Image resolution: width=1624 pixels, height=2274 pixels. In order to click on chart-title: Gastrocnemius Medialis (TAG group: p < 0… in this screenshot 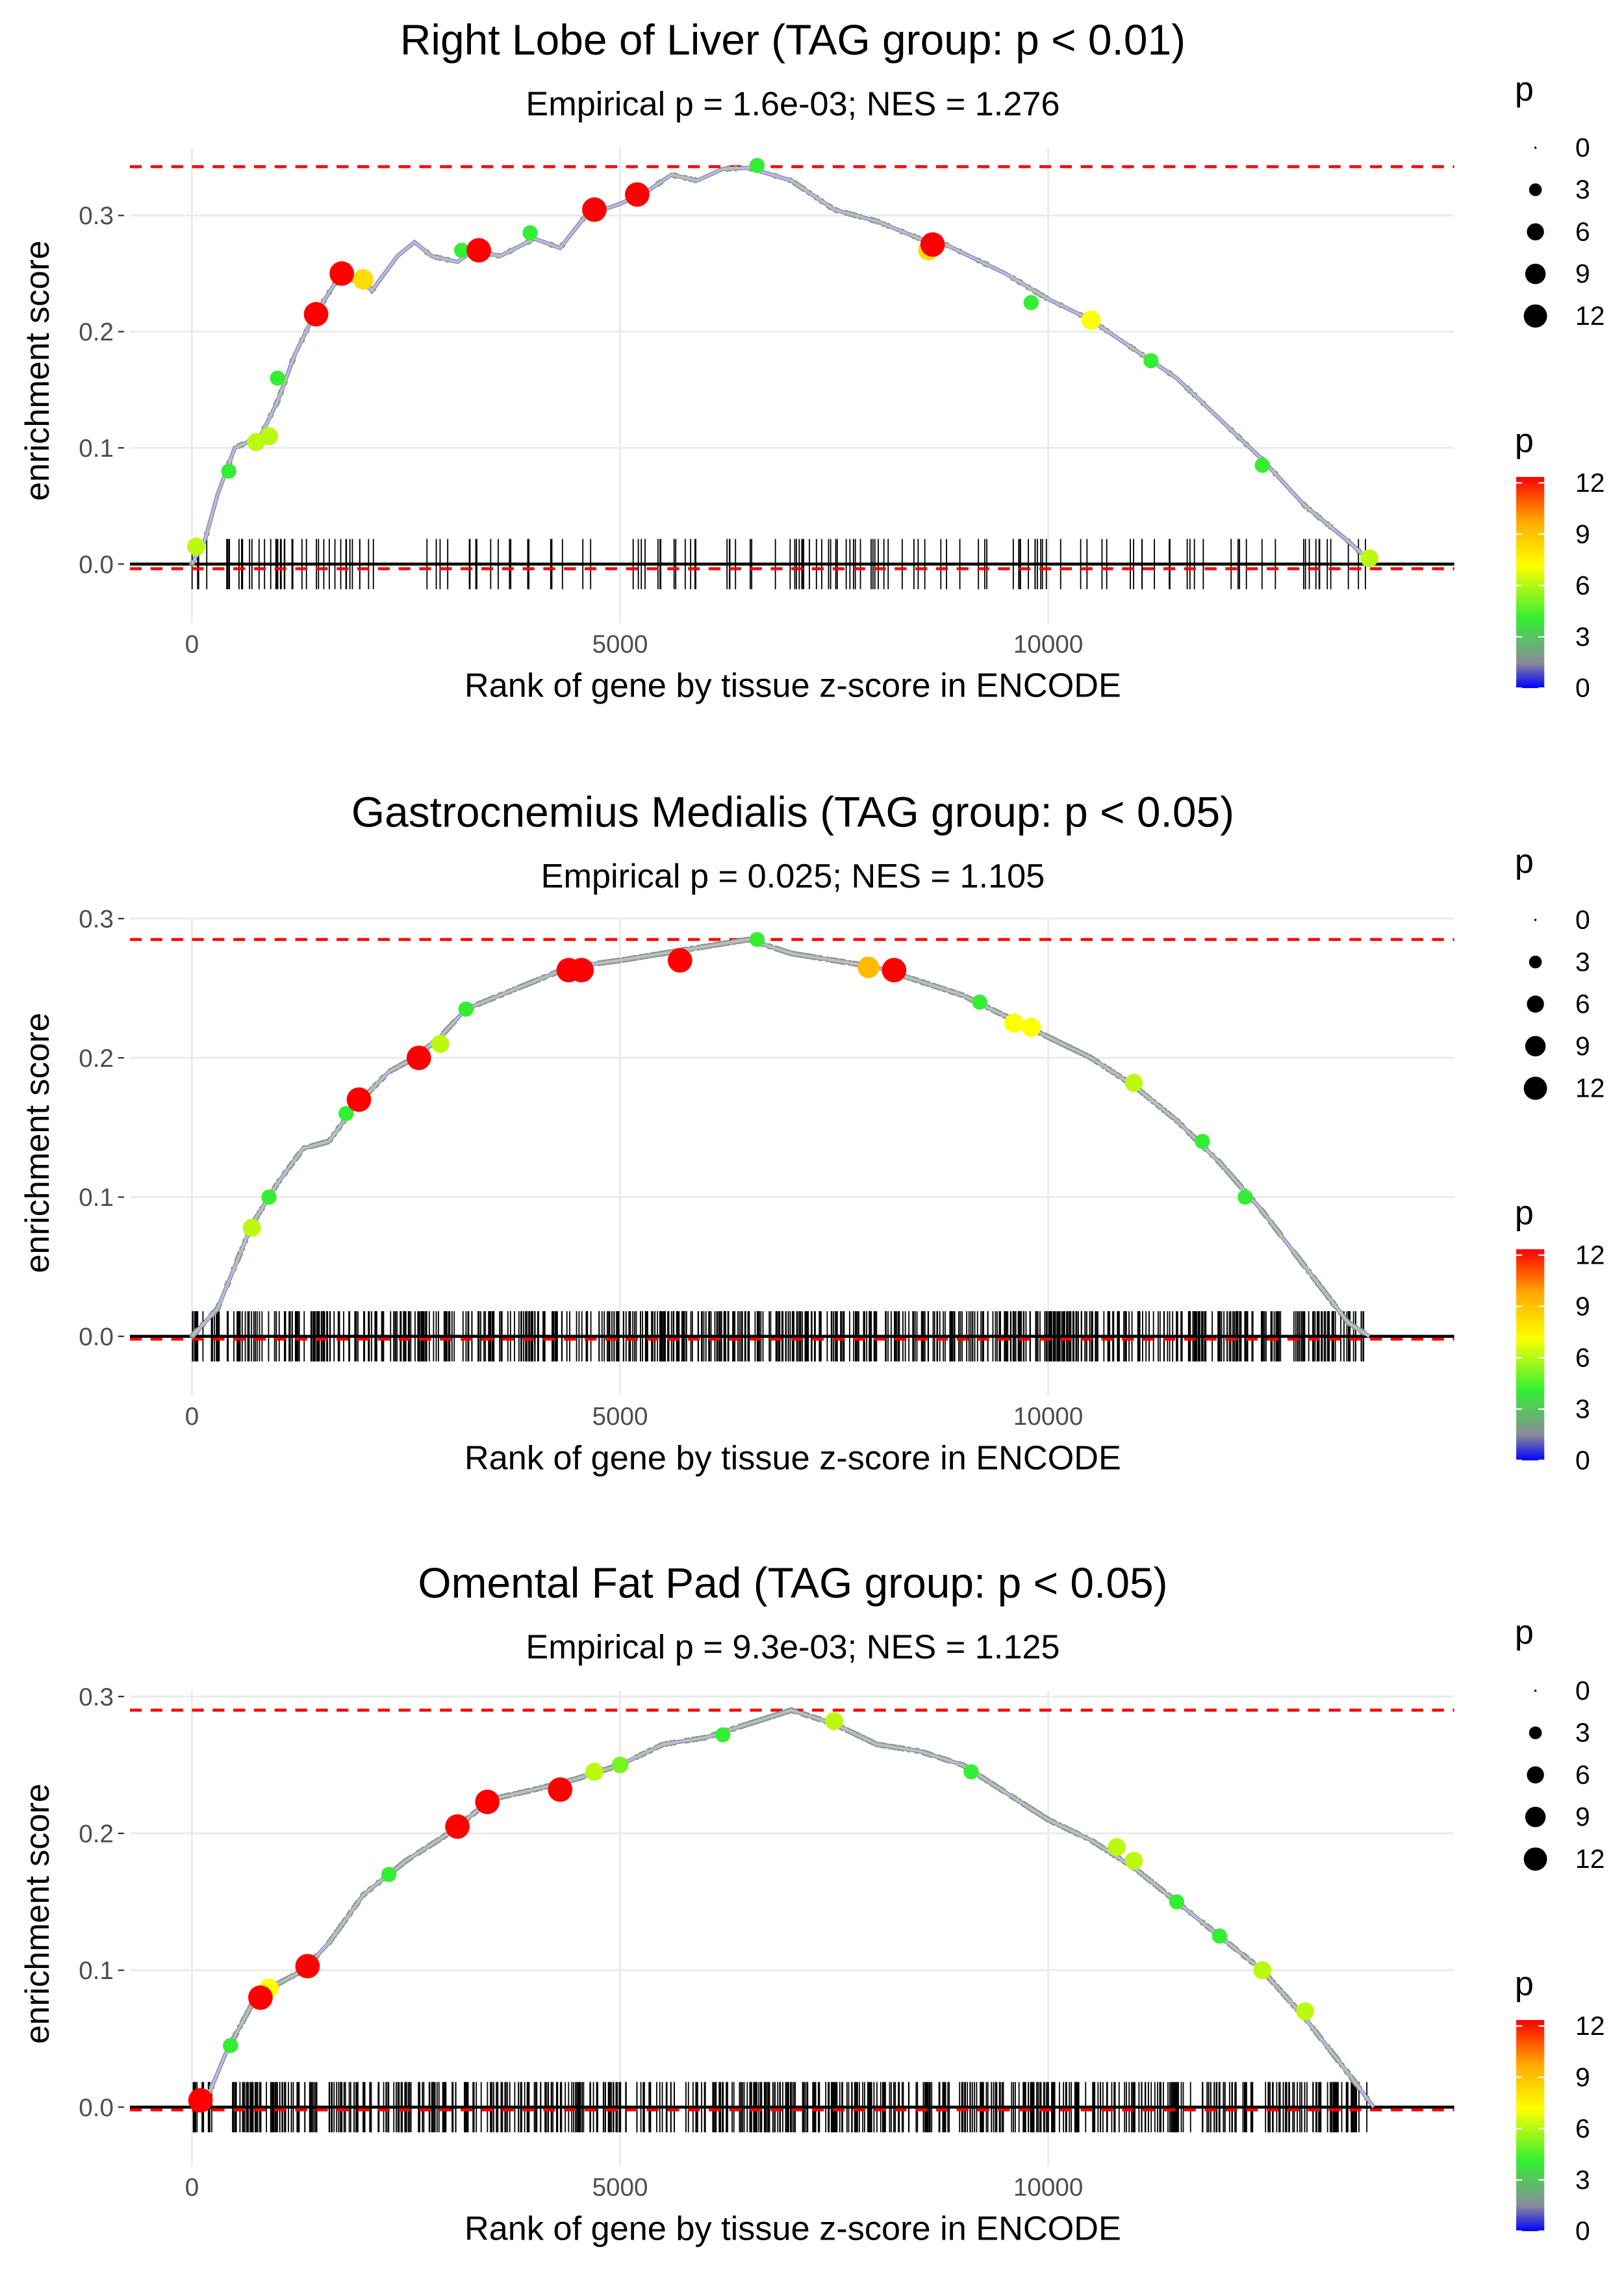, I will do `click(792, 812)`.